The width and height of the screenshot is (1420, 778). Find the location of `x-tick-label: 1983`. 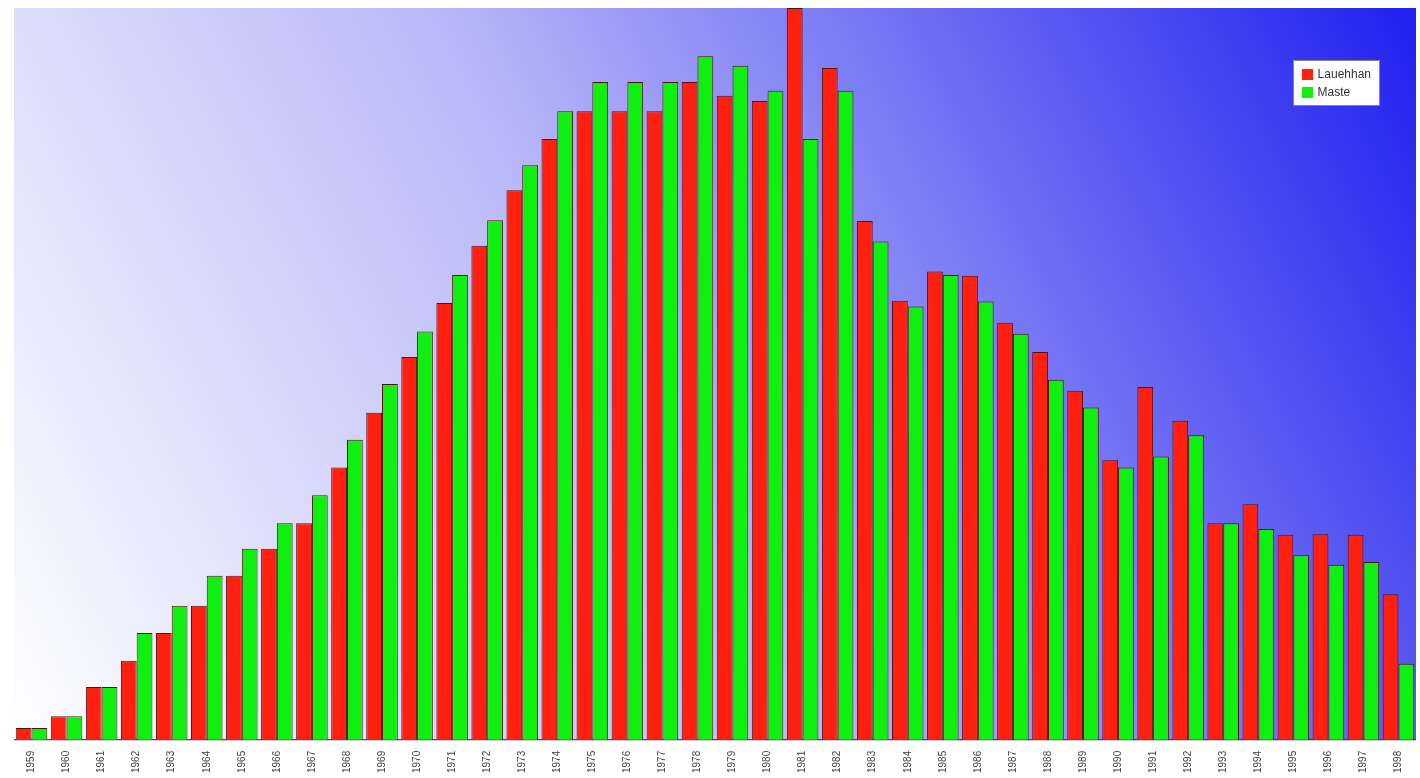

x-tick-label: 1983 is located at coordinates (872, 761).